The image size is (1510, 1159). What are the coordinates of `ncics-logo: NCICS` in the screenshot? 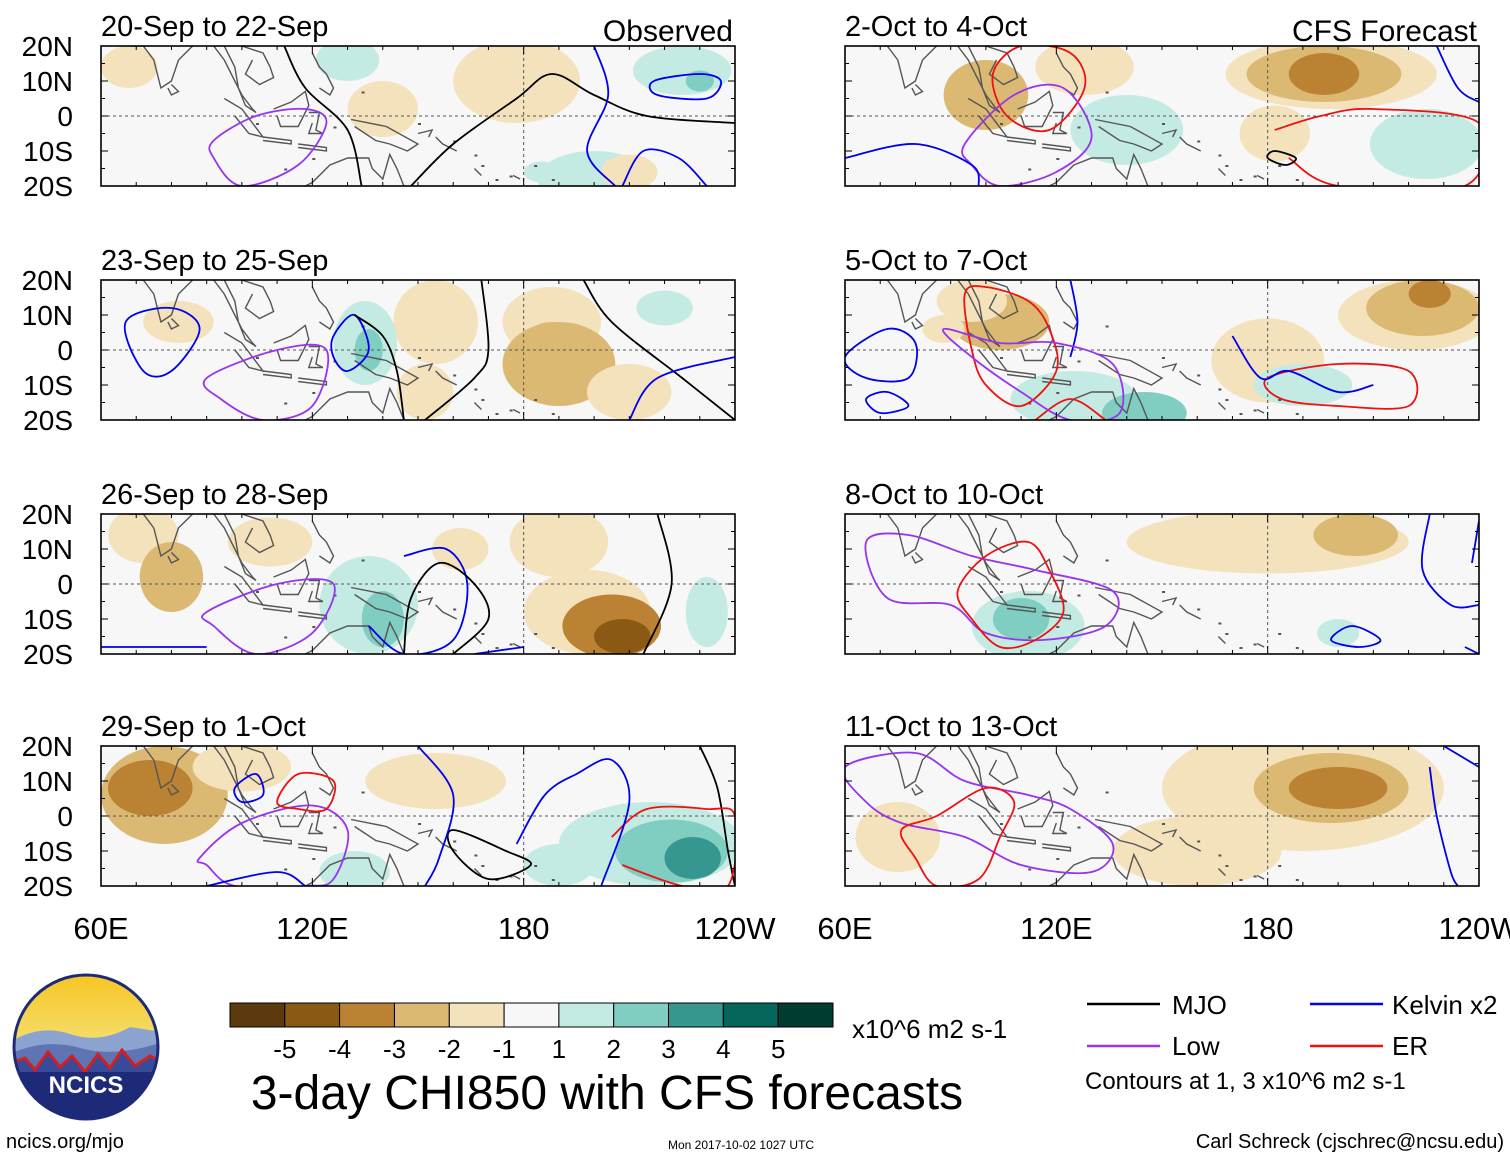 It's located at (86, 1047).